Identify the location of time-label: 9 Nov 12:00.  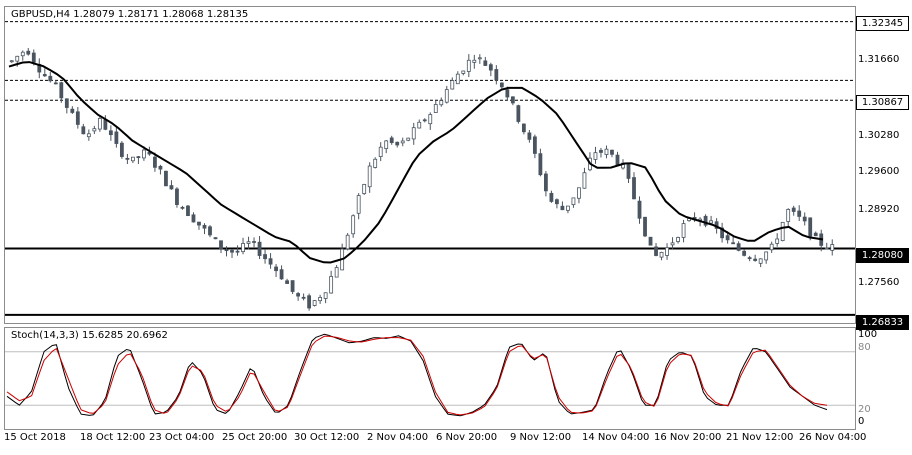
(541, 437).